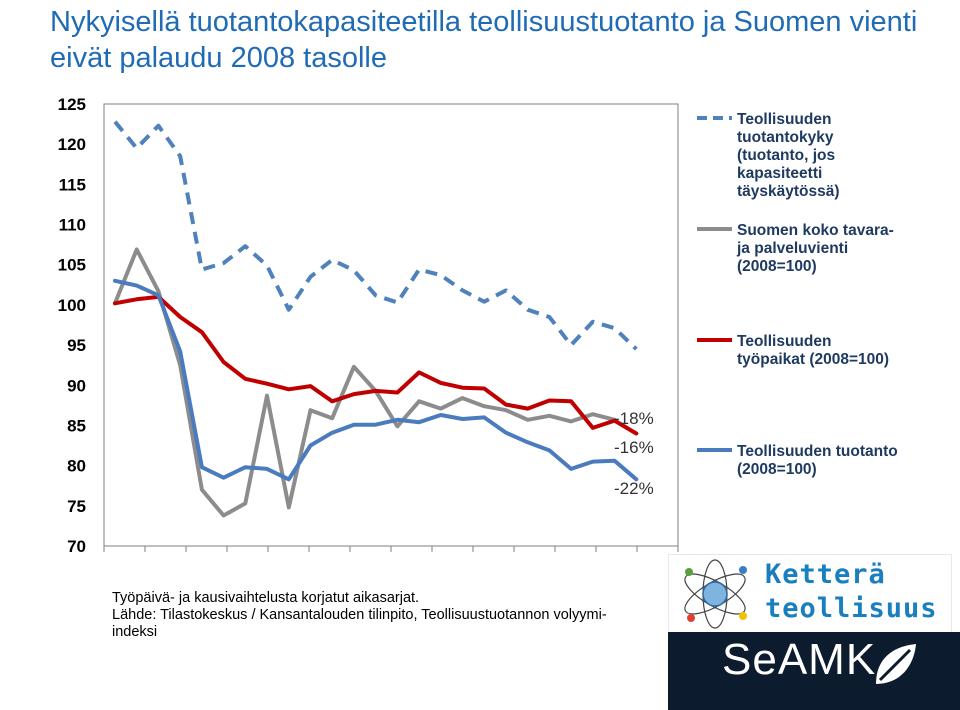 The width and height of the screenshot is (960, 710). I want to click on y-tick-label: 125, so click(72, 104).